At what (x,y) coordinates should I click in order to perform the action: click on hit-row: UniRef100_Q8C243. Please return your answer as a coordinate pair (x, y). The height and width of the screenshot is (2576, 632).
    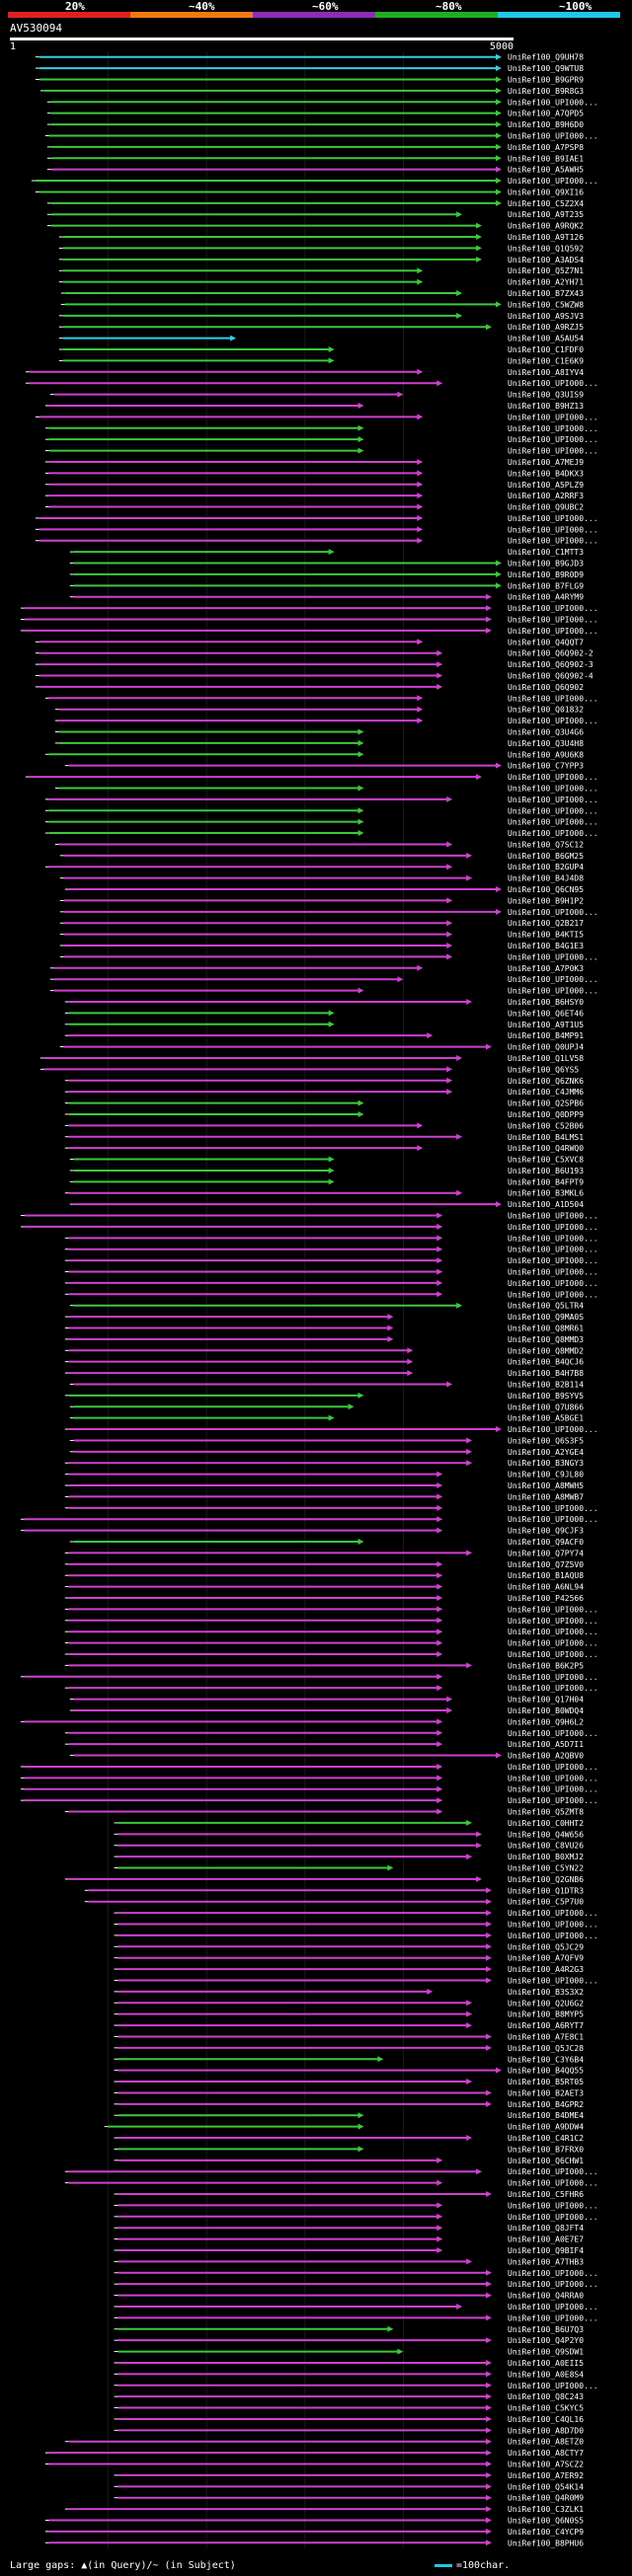
    Looking at the image, I should click on (350, 2397).